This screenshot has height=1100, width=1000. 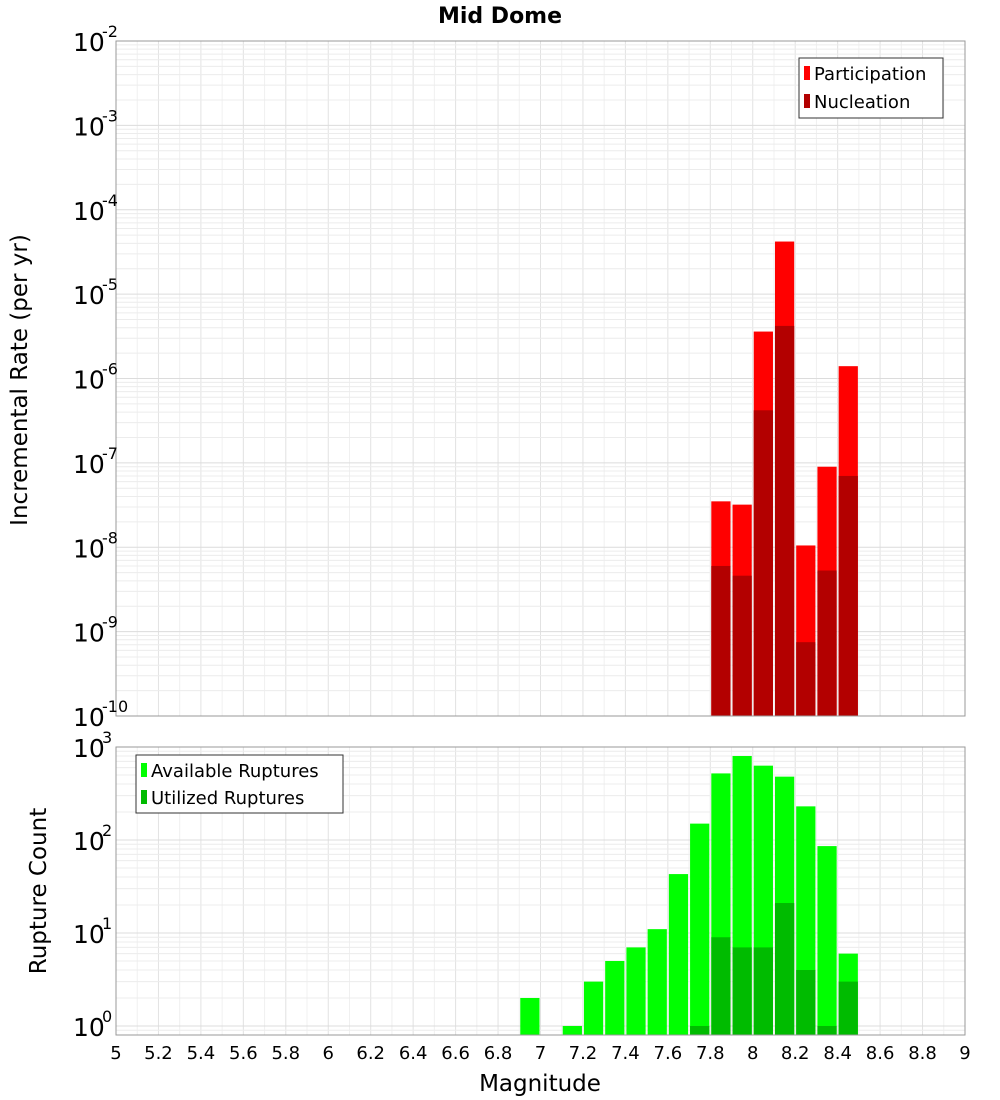 I want to click on y-tick-exponent: 2, so click(x=107, y=830).